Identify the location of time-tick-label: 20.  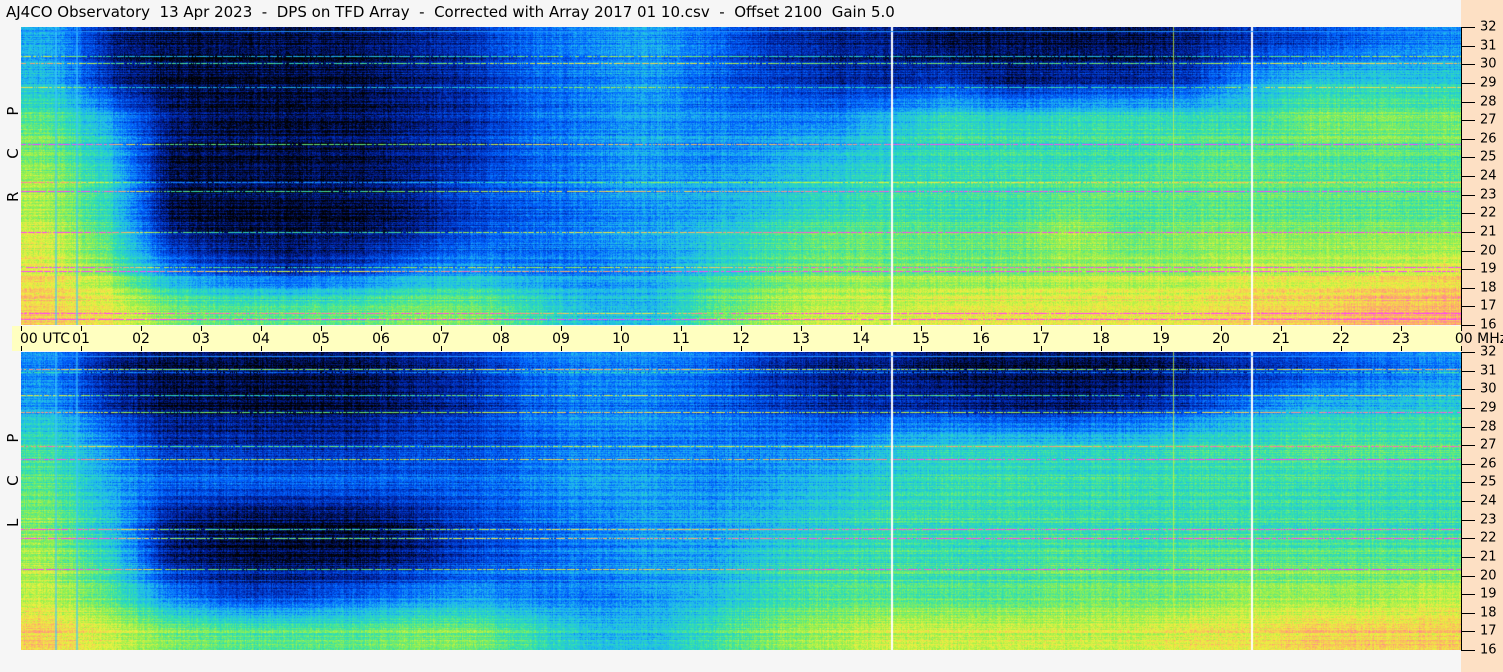
(1221, 339).